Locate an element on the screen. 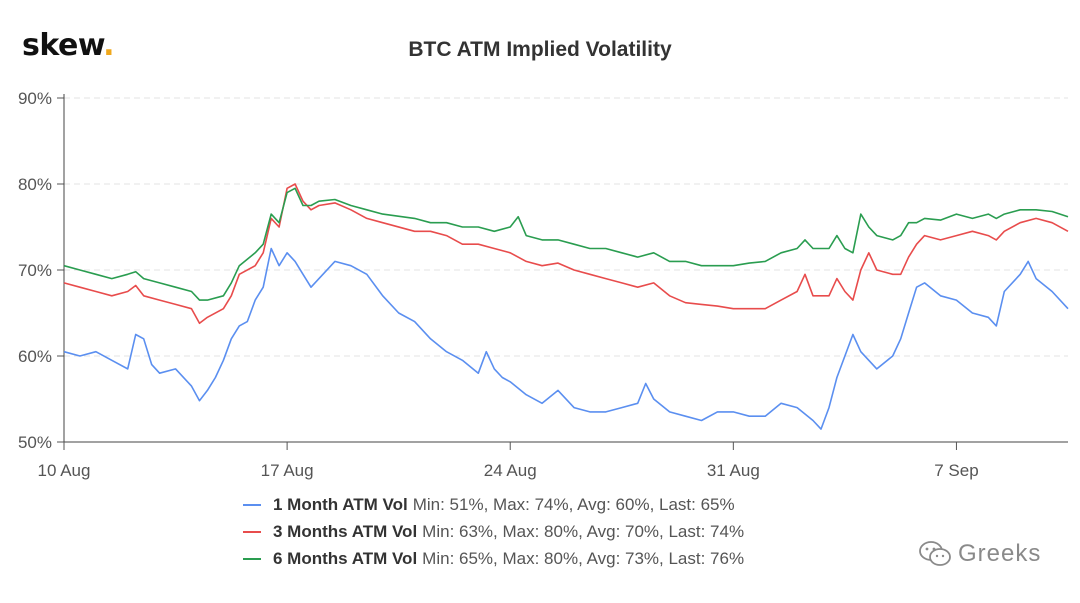 The height and width of the screenshot is (603, 1080). y-tick-label: 70% is located at coordinates (35, 270).